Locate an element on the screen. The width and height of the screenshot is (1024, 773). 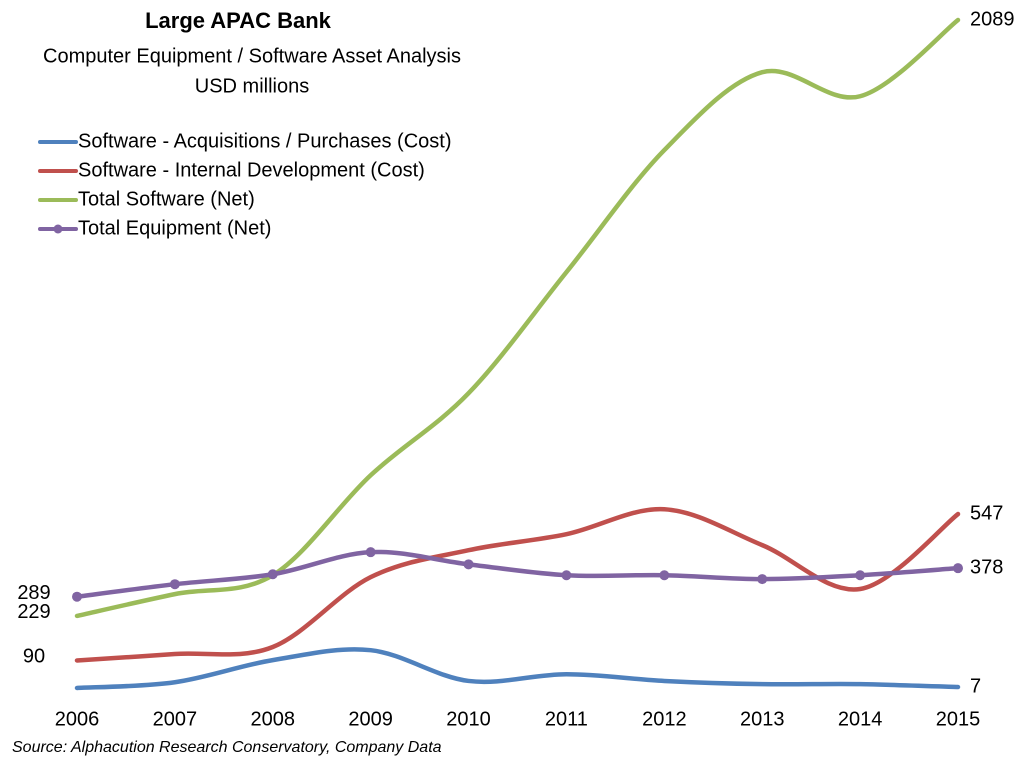
x-tick-label: 2008 is located at coordinates (273, 719).